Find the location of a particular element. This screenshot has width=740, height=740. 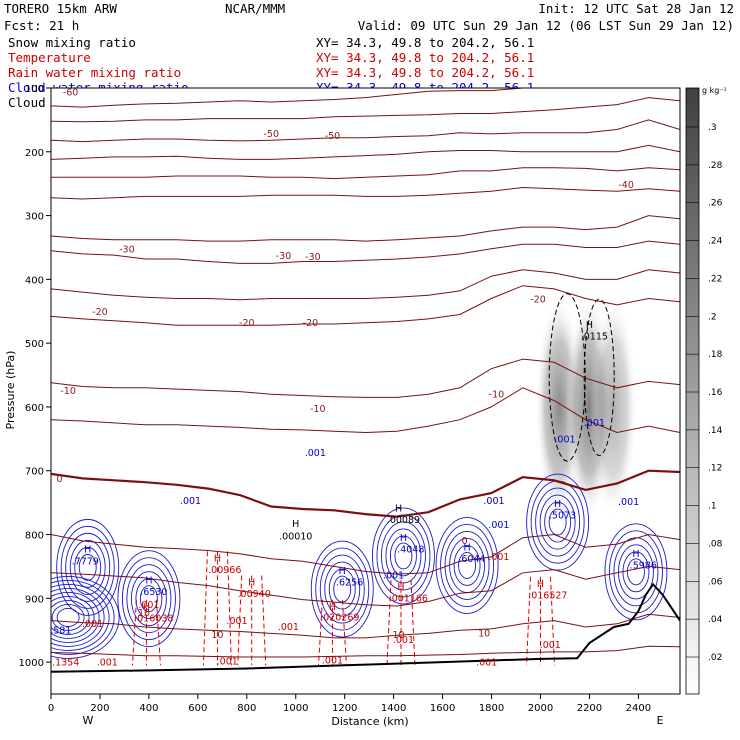

colorbar-tick-label: .04 is located at coordinates (715, 620).